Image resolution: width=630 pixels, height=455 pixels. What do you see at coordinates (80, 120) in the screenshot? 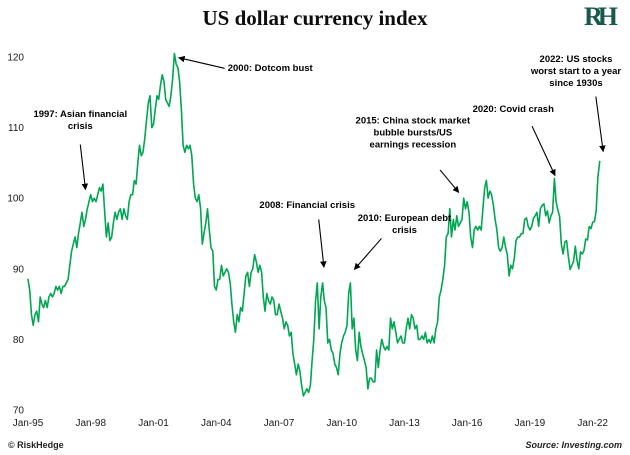
I see `annotation-asian-financial-crisis: 1997: Asian financial crisis` at bounding box center [80, 120].